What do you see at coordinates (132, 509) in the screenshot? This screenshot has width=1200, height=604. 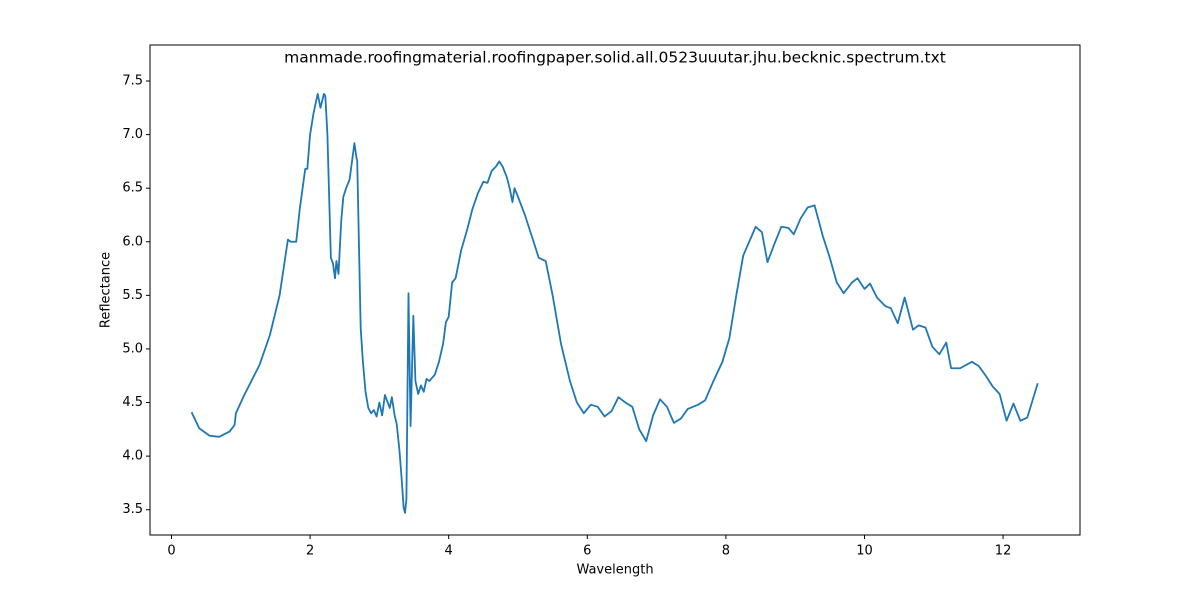 I see `y-tick-label: 3.5` at bounding box center [132, 509].